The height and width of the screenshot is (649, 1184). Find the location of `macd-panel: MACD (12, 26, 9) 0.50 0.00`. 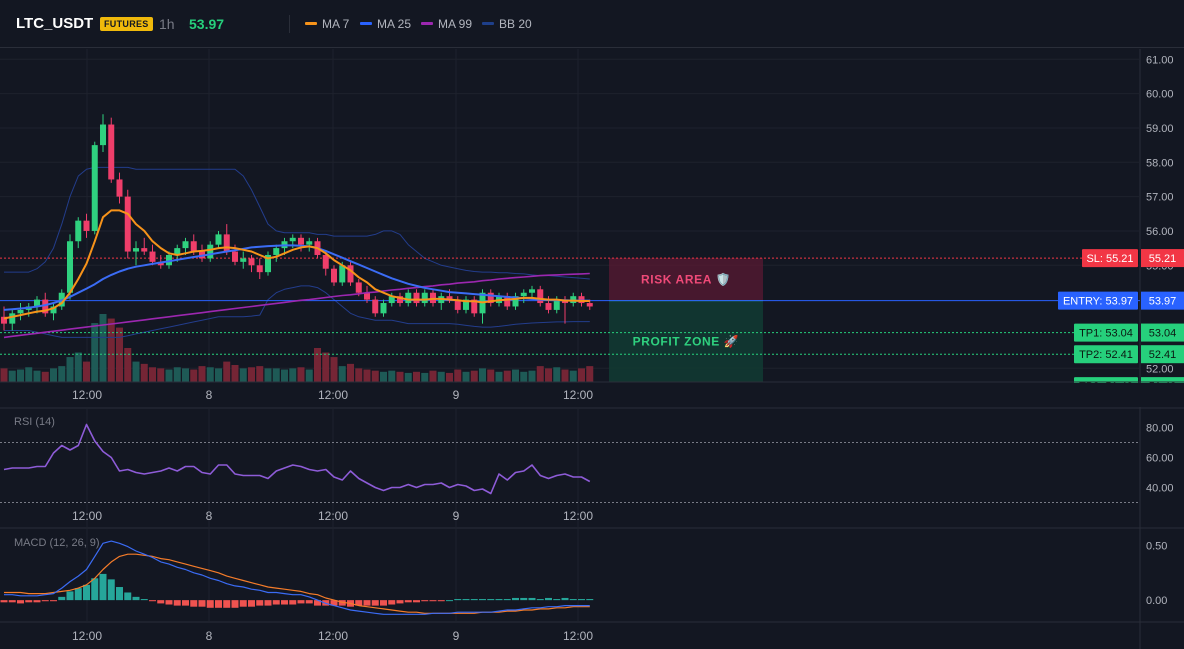

macd-panel: MACD (12, 26, 9) 0.50 0.00 is located at coordinates (583, 576).